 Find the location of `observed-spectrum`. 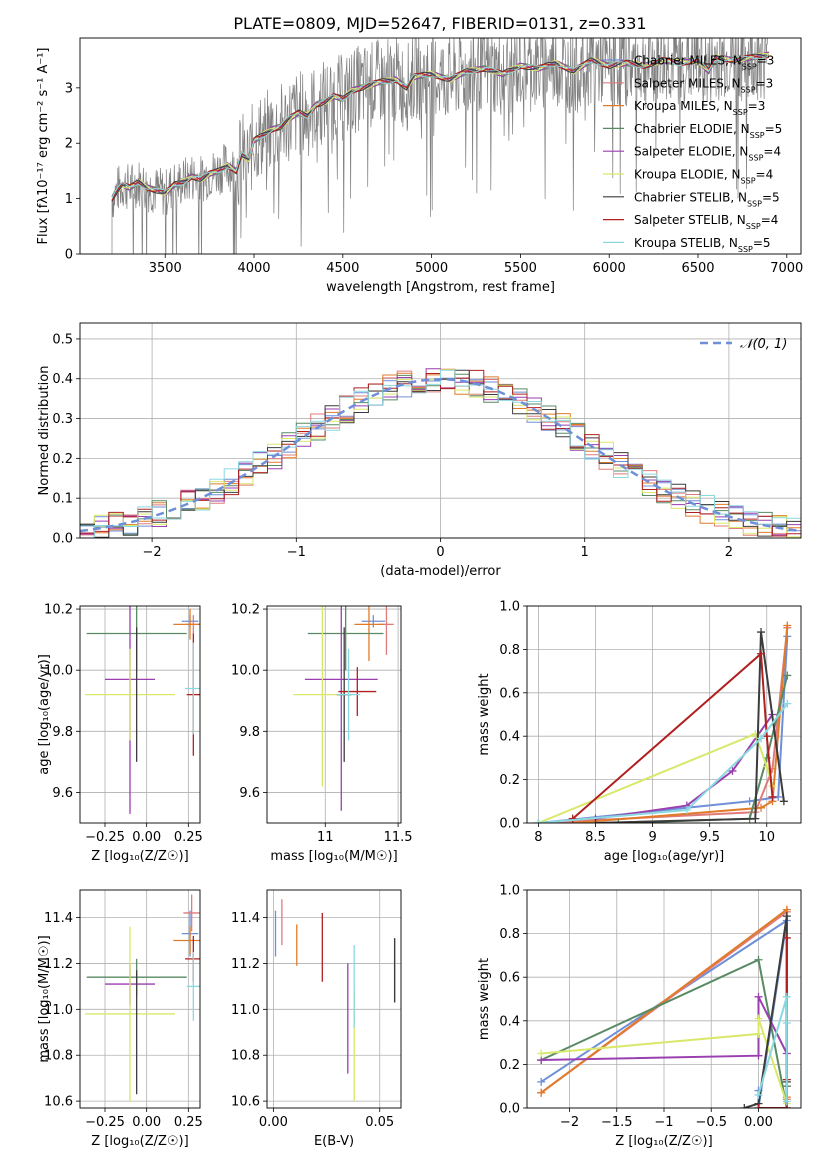

observed-spectrum is located at coordinates (439, 146).